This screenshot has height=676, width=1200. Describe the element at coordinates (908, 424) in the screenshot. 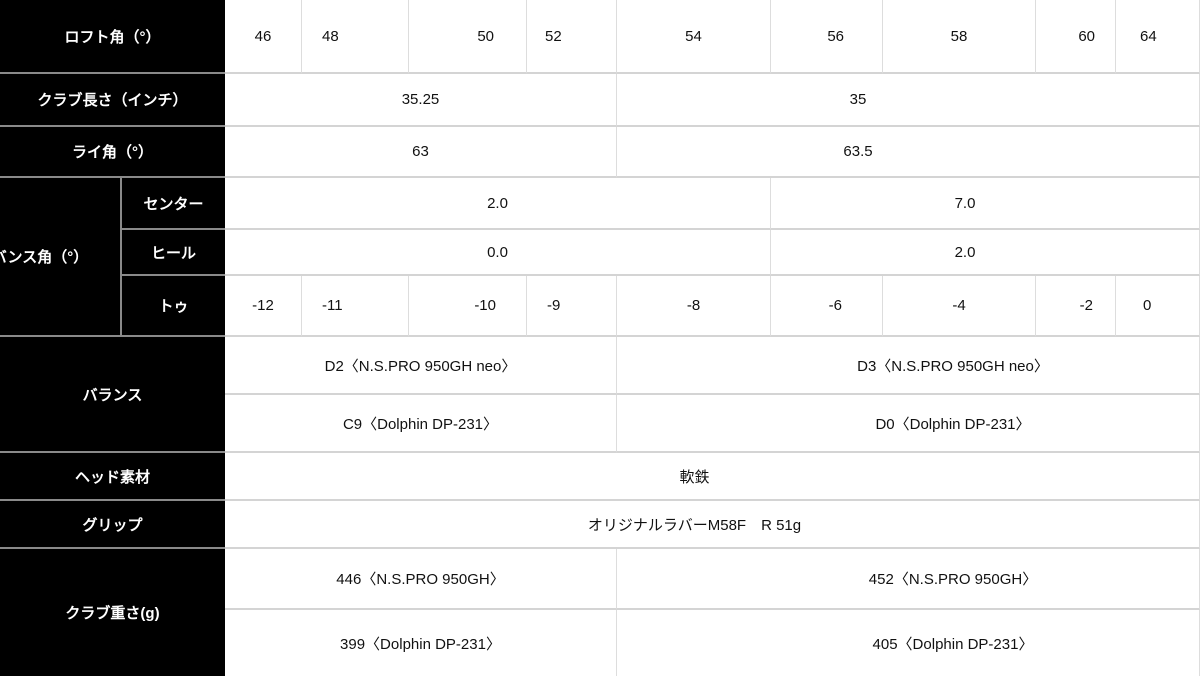

I see `balance-cell: D0〈Dolphin DP-231〉` at that location.